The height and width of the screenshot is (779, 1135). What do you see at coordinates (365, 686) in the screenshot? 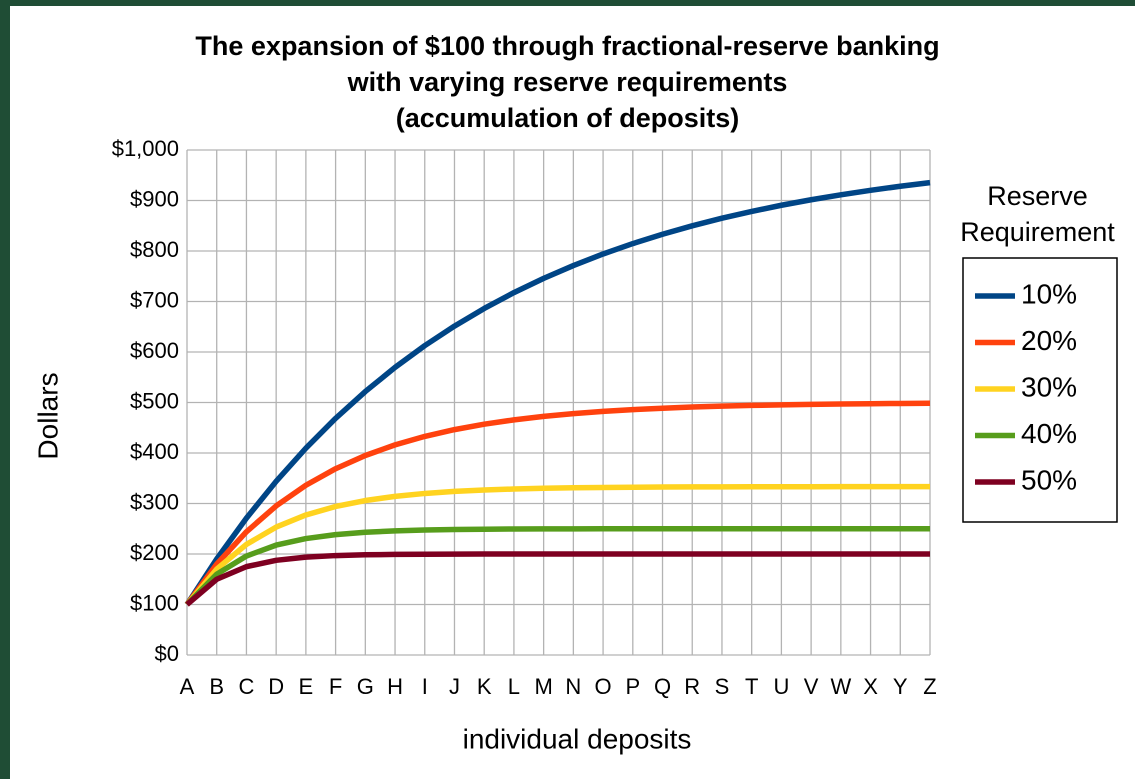
I see `x-tick-label: G` at bounding box center [365, 686].